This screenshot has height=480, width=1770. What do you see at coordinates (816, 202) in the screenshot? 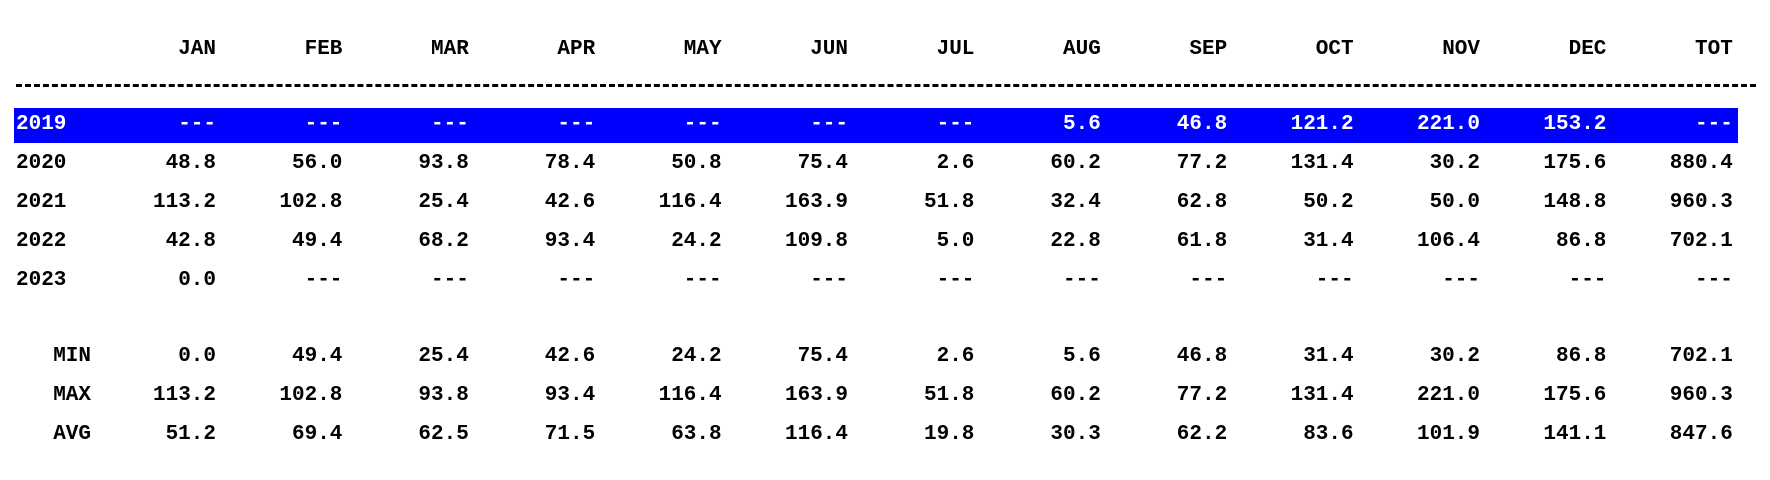
I see `cell-value: 163.9` at bounding box center [816, 202].